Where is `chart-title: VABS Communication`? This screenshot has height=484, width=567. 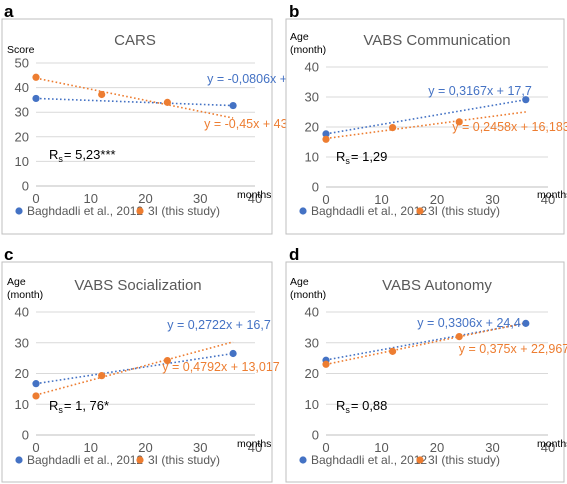 chart-title: VABS Communication is located at coordinates (436, 40).